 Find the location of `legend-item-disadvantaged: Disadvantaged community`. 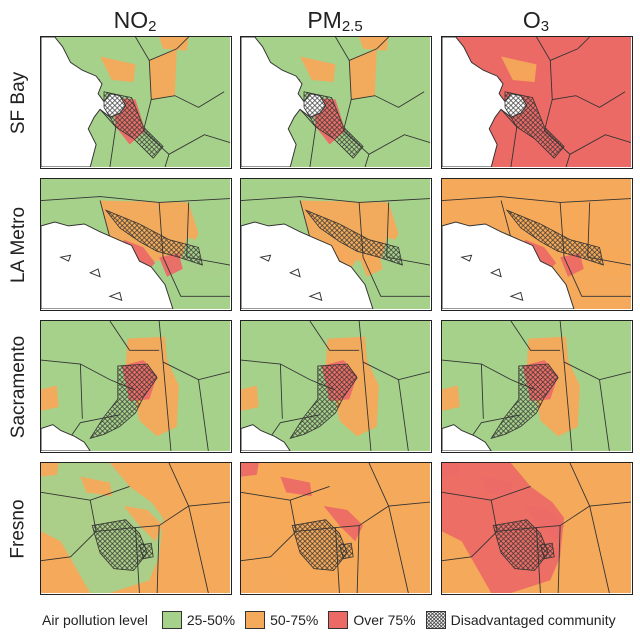

legend-item-disadvantaged: Disadvantaged community is located at coordinates (520, 620).